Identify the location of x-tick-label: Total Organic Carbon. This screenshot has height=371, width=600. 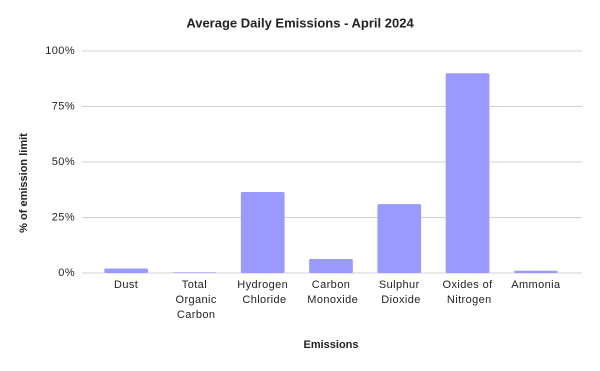
(194, 300).